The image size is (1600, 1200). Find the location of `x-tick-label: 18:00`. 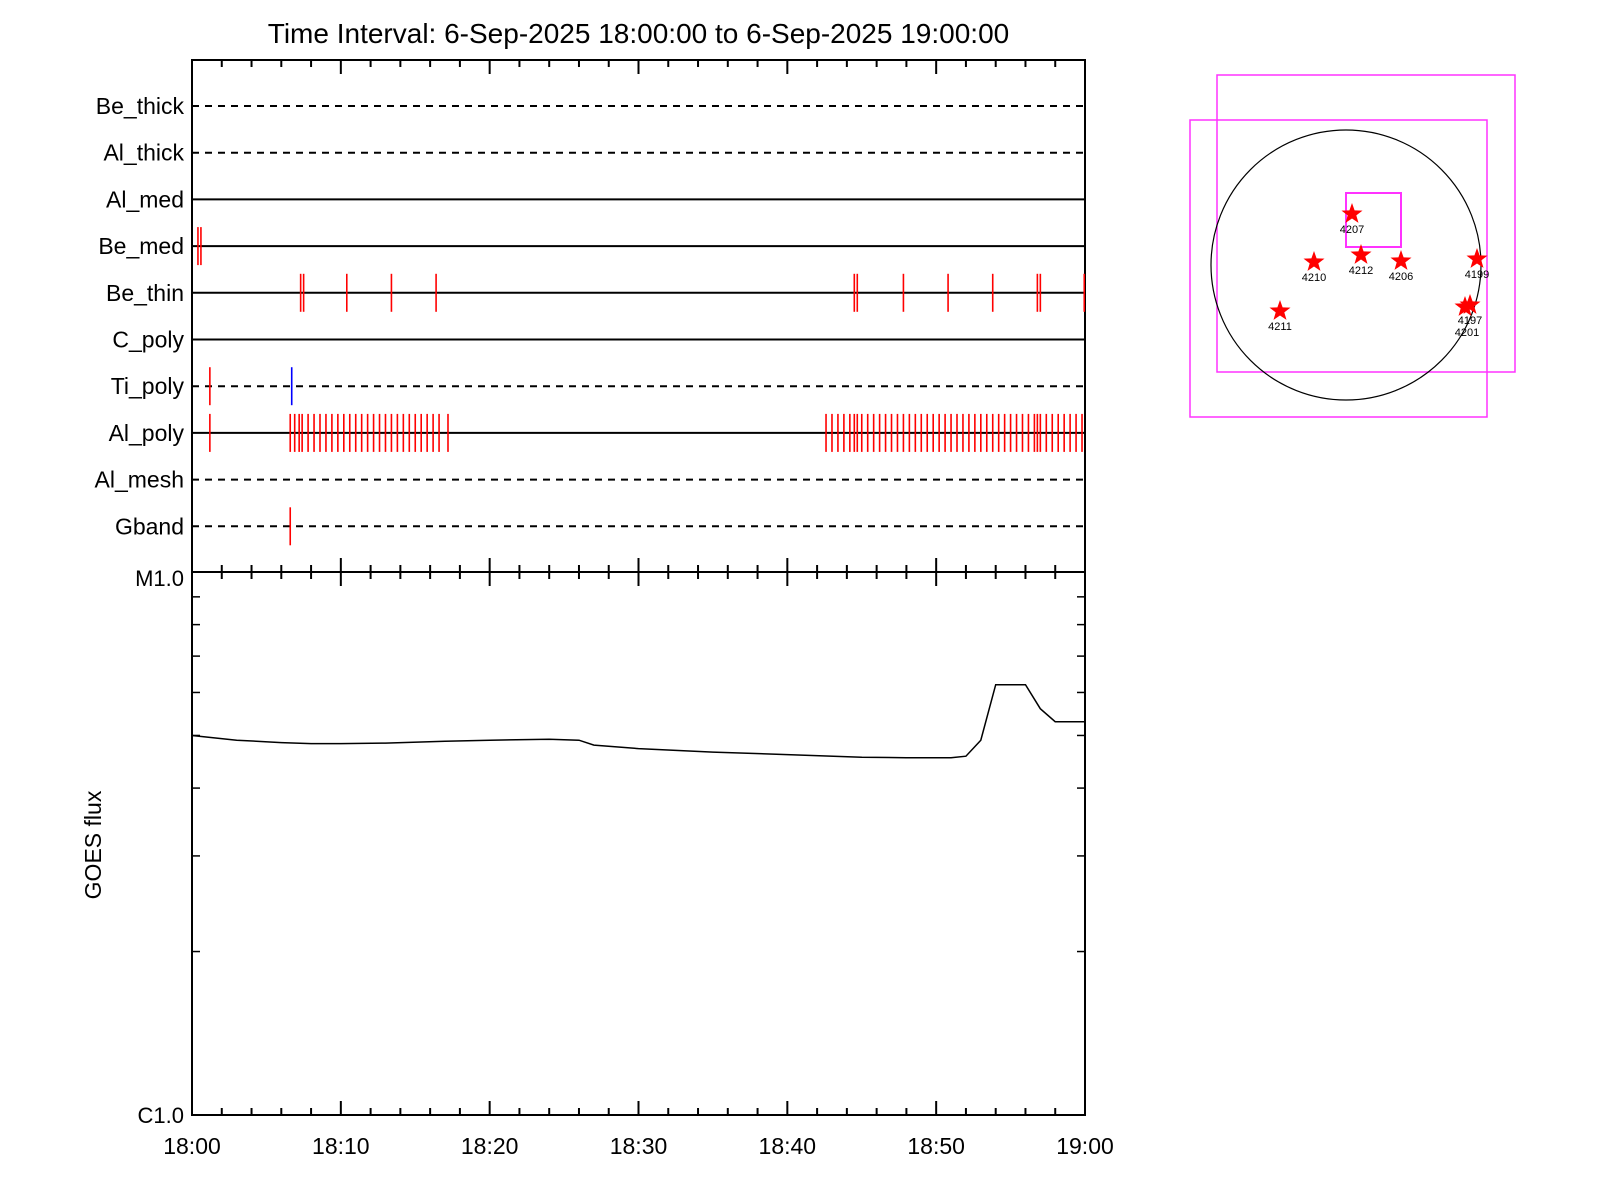

x-tick-label: 18:00 is located at coordinates (192, 1146).